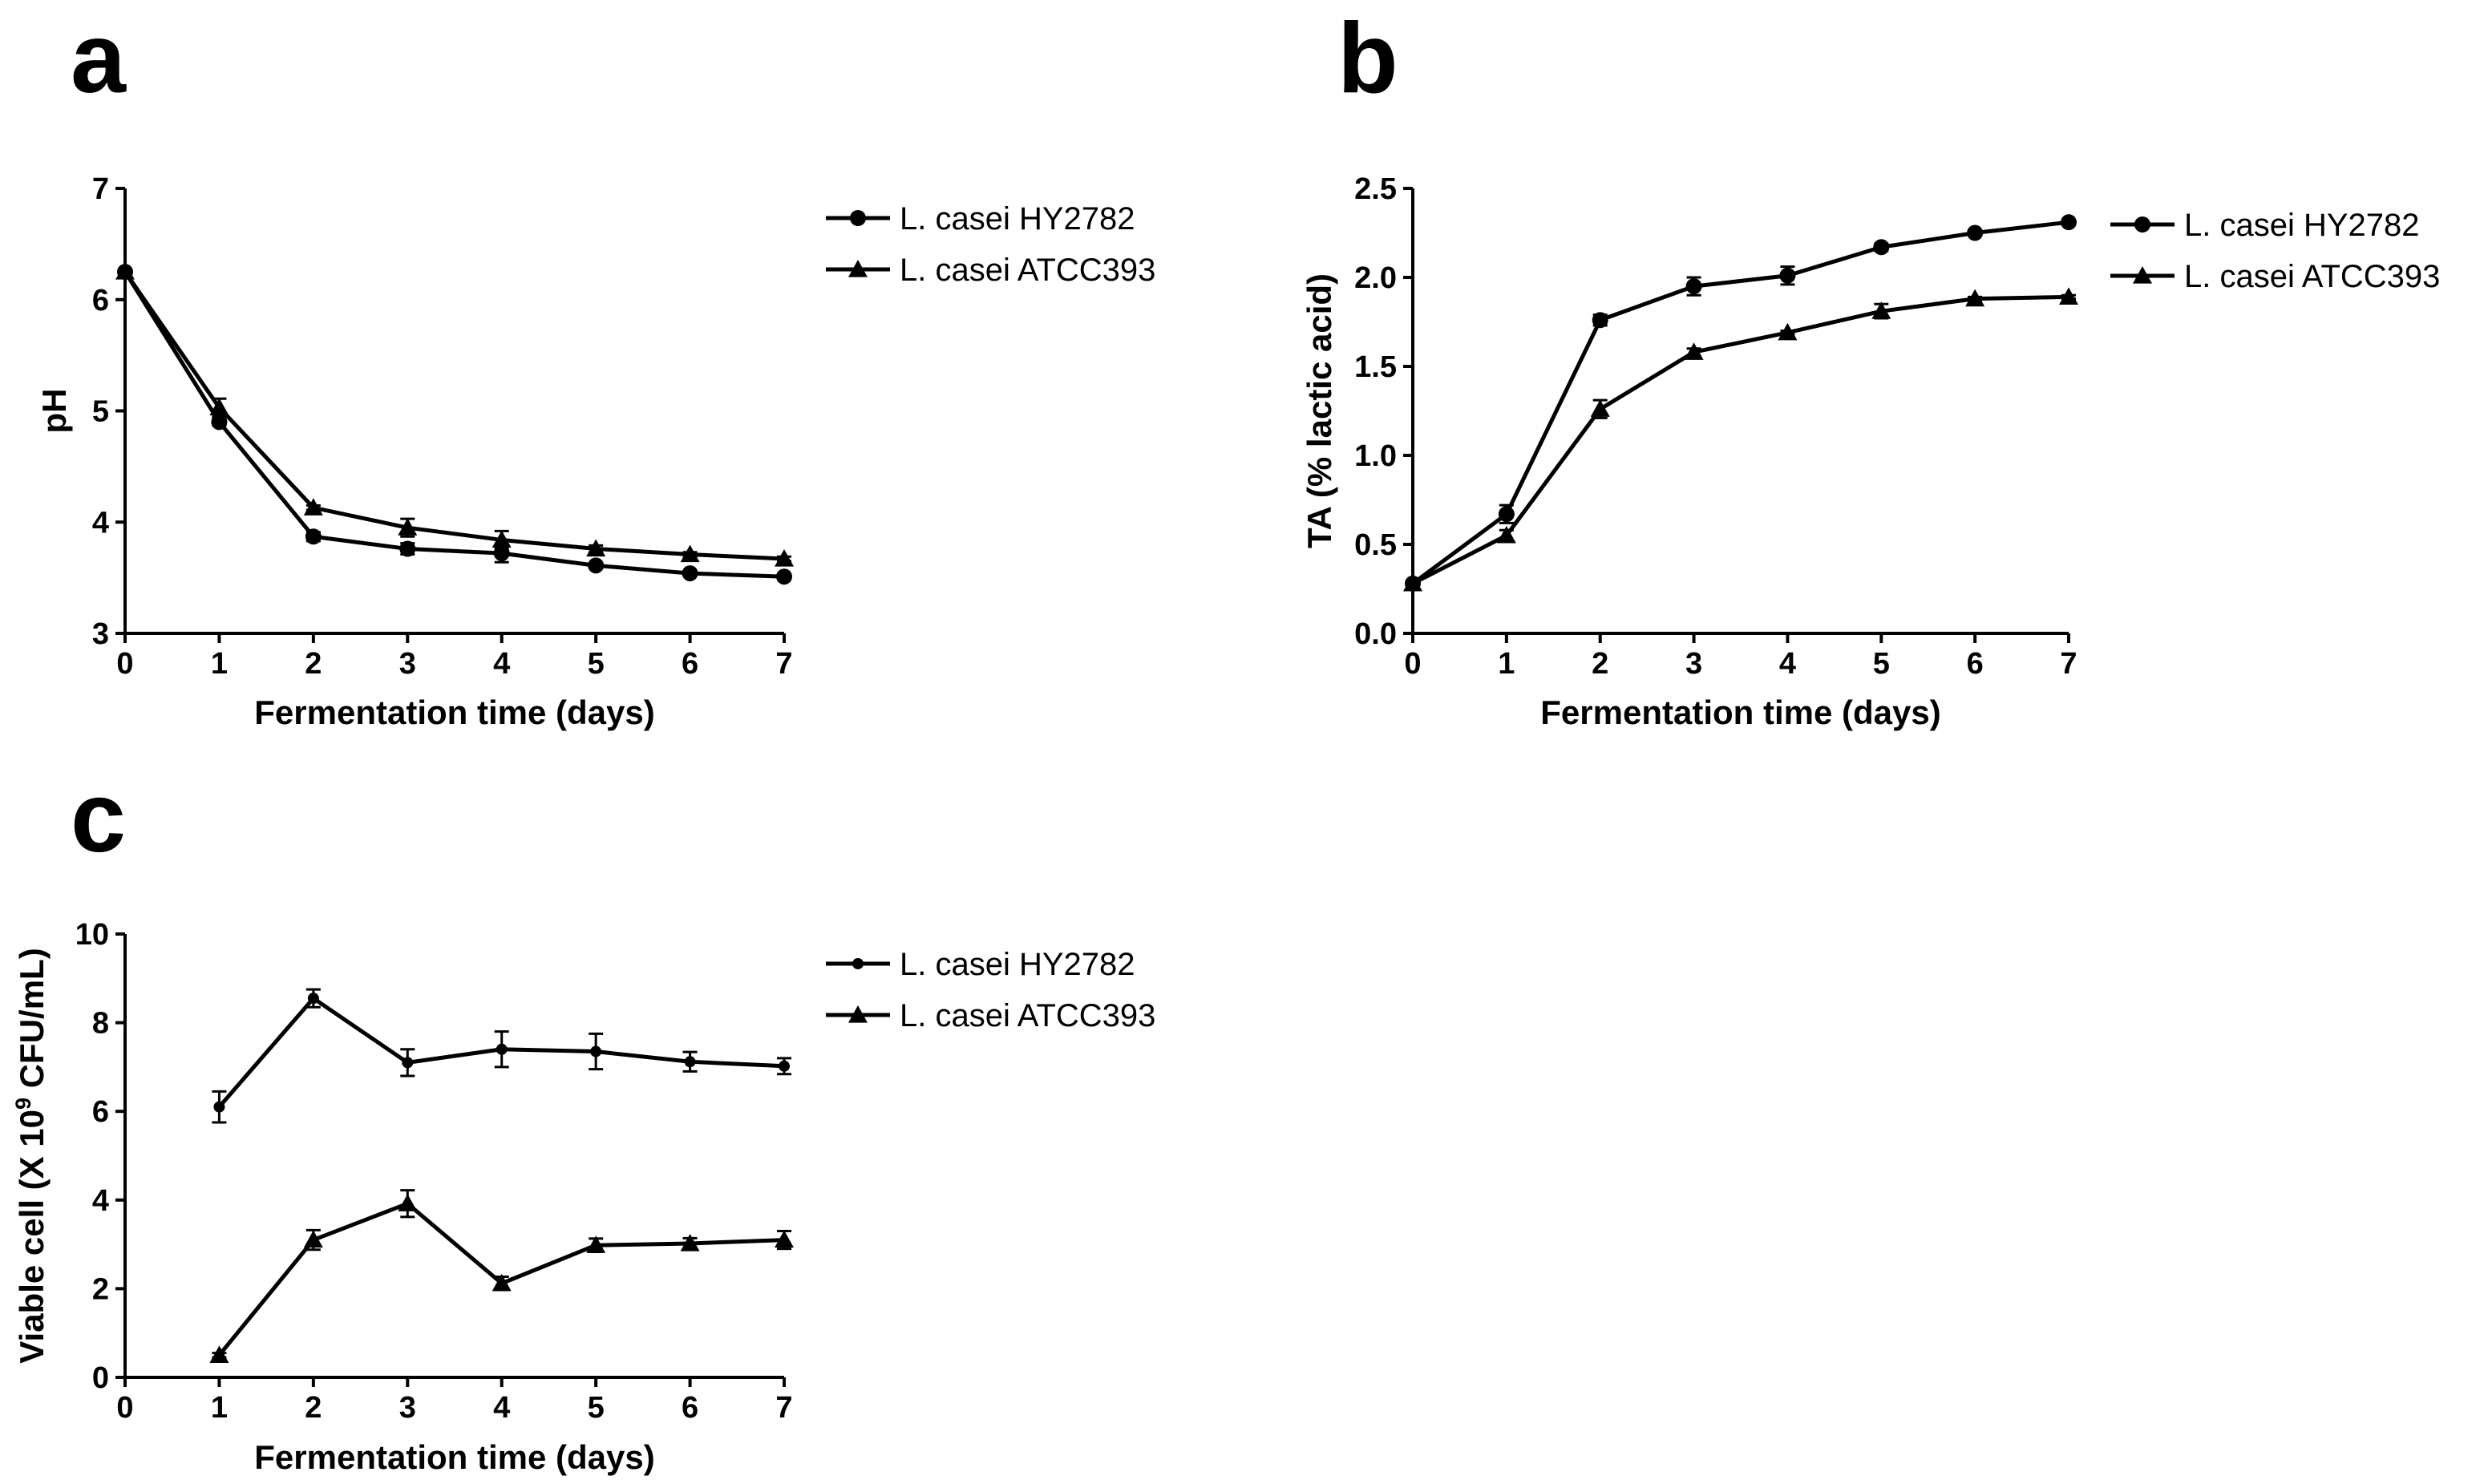 The image size is (2480, 1484). Describe the element at coordinates (1375, 634) in the screenshot. I see `y-tick-label: 0.0` at that location.